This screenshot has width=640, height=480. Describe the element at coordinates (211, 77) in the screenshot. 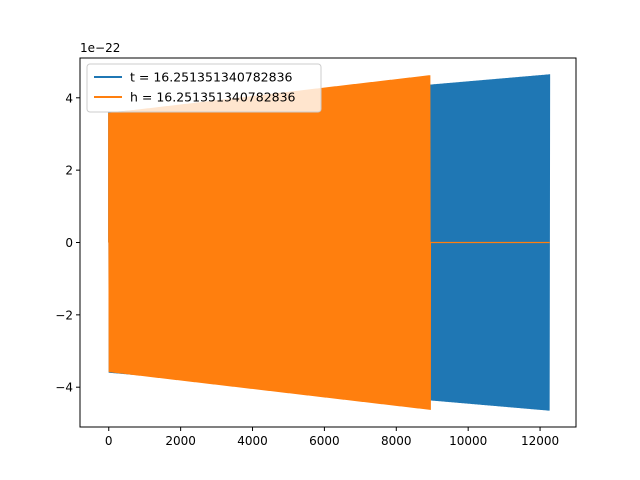

I see `legend-label-t: t = 16.251351340782836` at that location.